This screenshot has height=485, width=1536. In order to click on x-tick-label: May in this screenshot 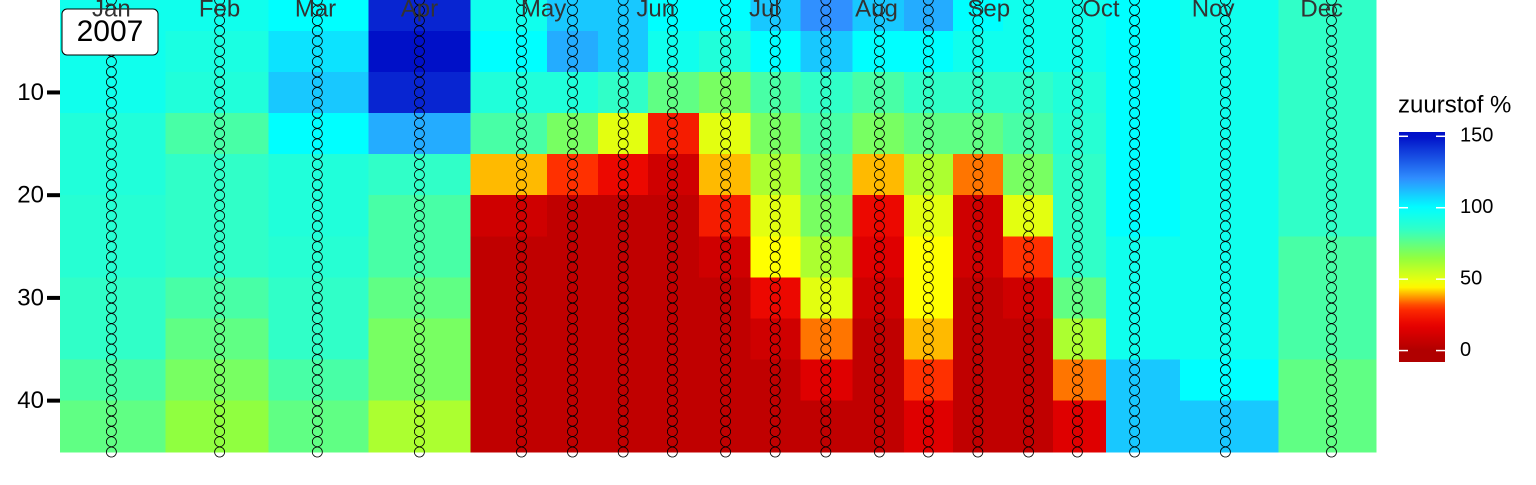, I will do `click(543, 11)`.